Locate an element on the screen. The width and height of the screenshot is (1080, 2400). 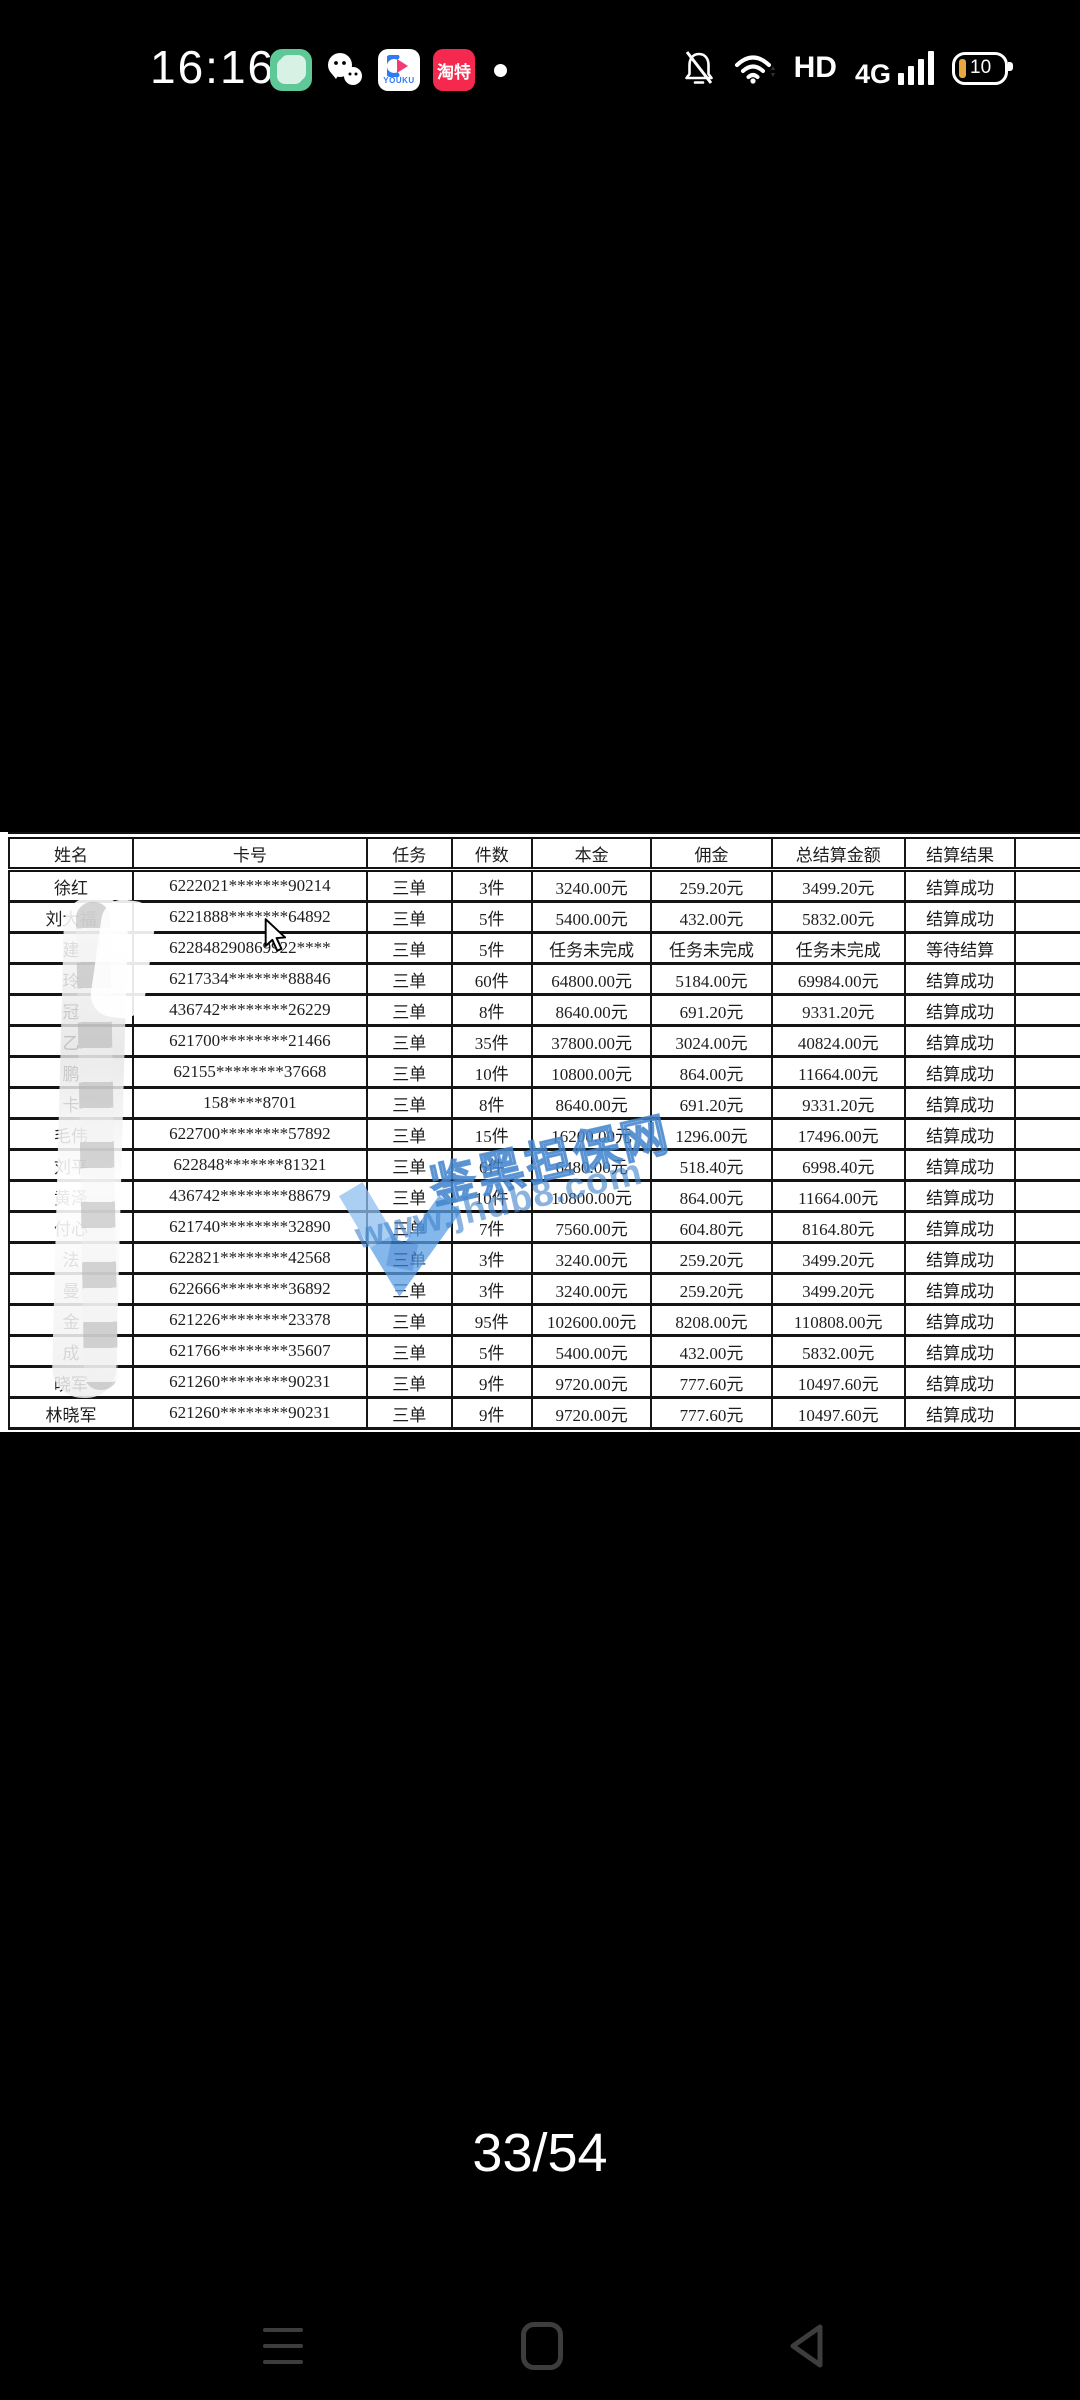
table-cell: 徐红 is located at coordinates (71, 885).